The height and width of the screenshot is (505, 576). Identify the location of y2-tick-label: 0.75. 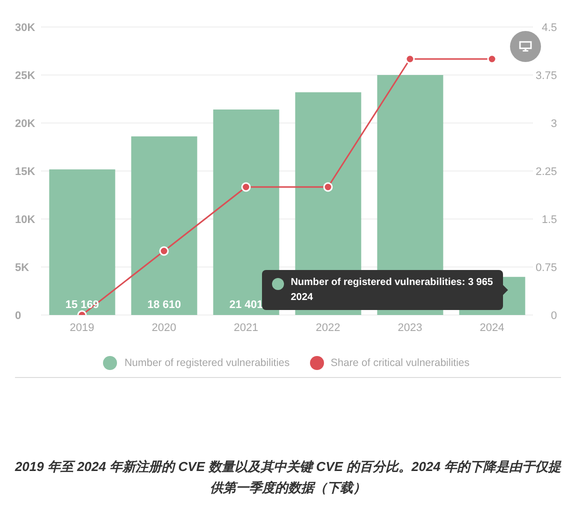
(546, 268).